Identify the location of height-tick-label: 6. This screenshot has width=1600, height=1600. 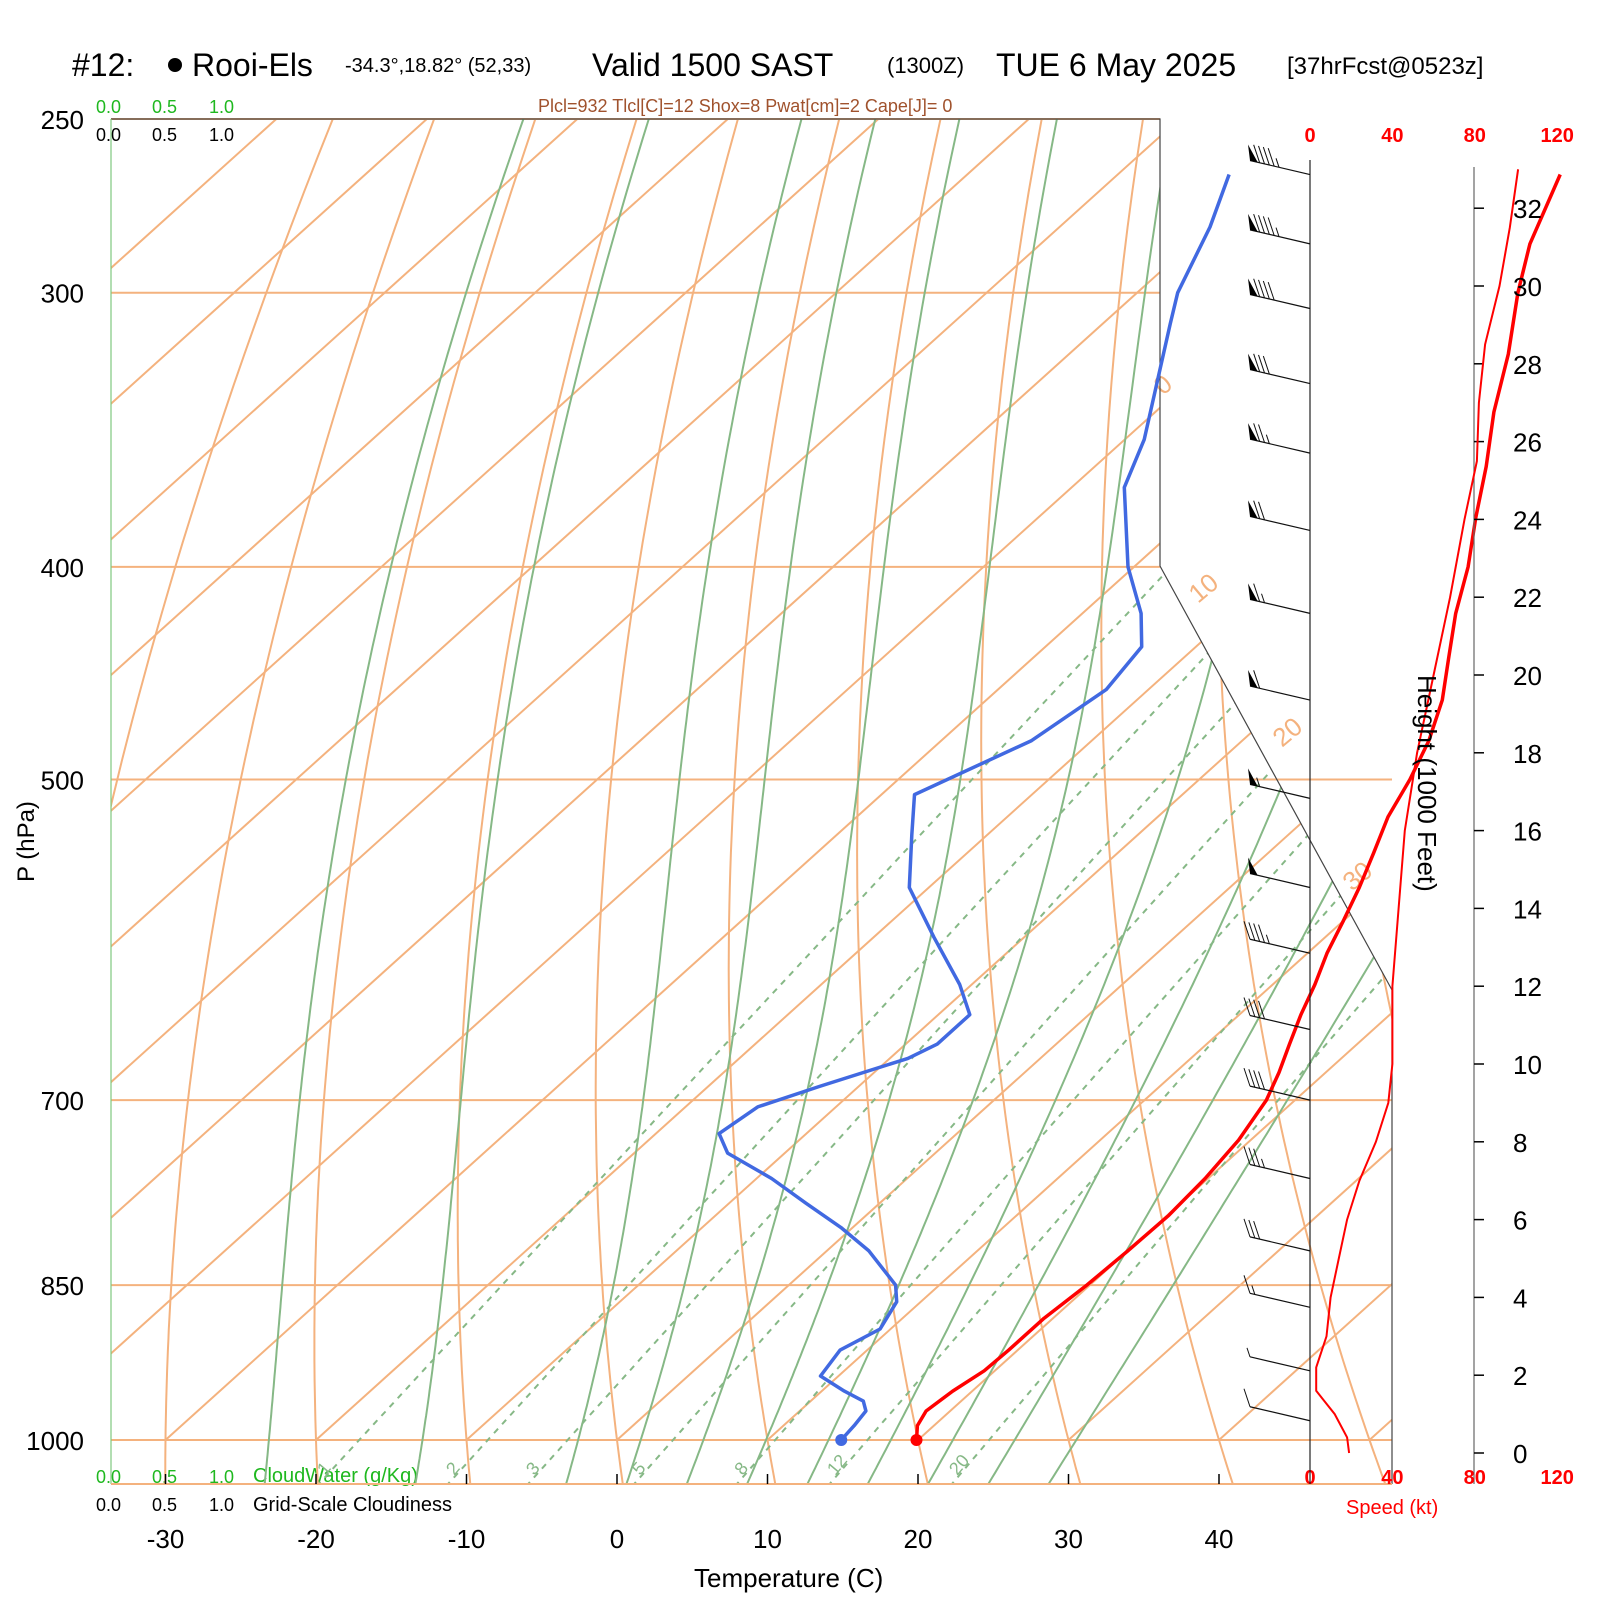
(1520, 1221).